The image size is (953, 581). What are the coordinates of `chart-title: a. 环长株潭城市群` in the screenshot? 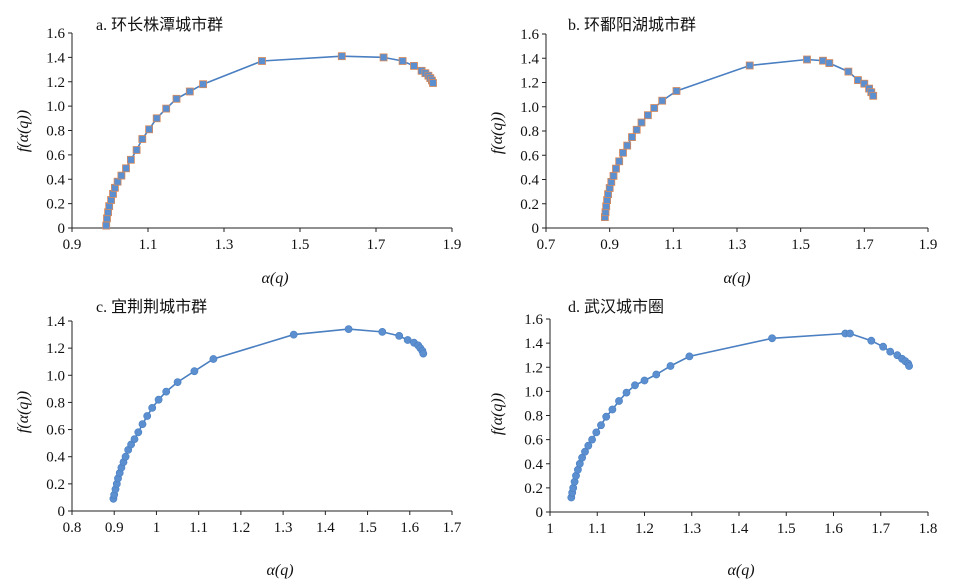 It's located at (159, 25).